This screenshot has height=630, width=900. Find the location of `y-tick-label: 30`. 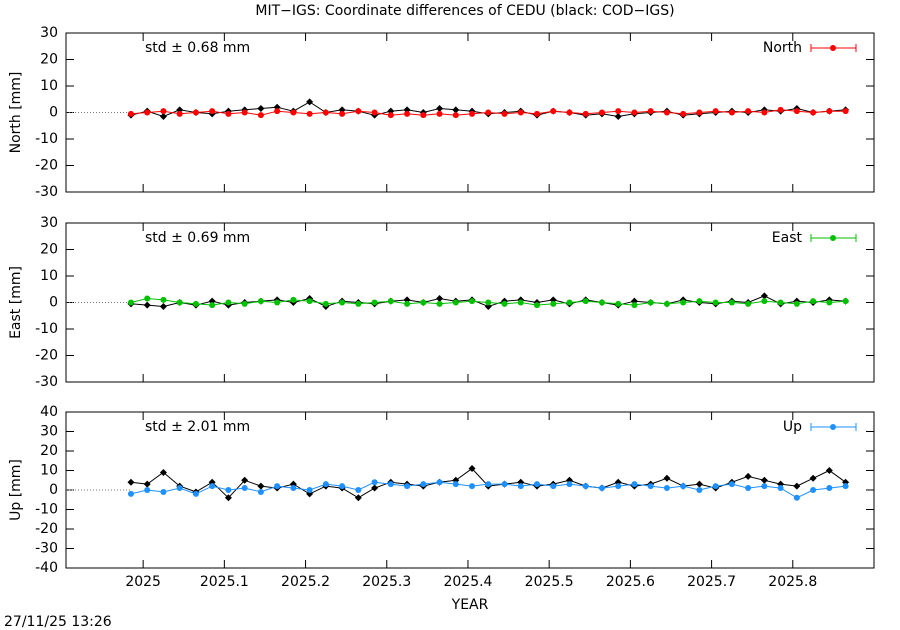

y-tick-label: 30 is located at coordinates (49, 432).